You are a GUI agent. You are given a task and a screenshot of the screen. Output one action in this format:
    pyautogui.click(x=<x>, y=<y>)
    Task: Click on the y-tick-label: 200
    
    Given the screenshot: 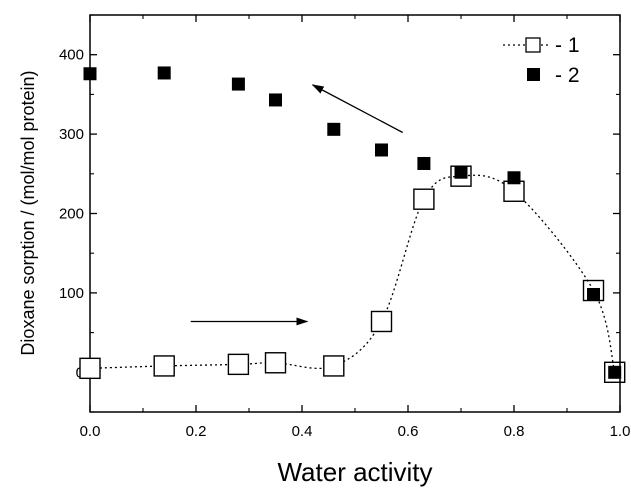 What is the action you would take?
    pyautogui.click(x=71, y=214)
    